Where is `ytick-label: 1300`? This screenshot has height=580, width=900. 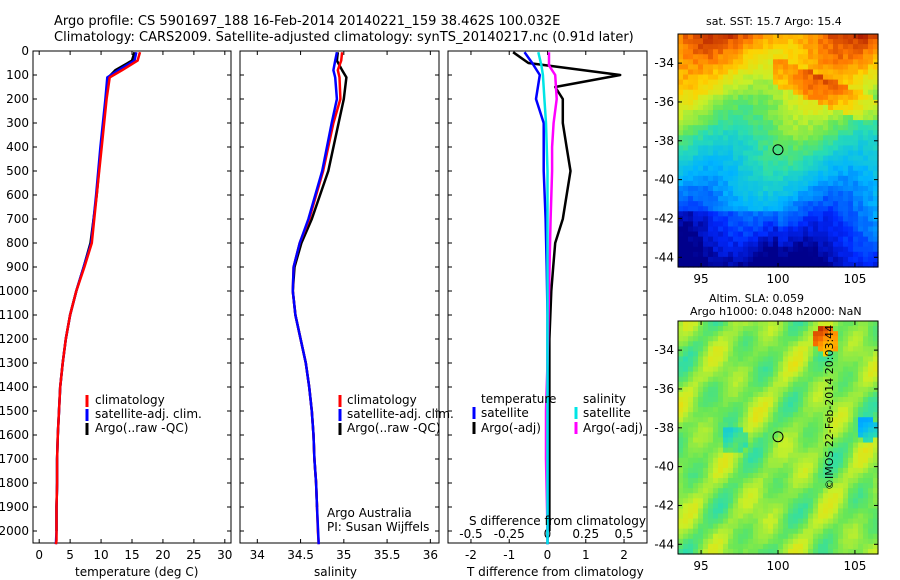
ytick-label: 1300 is located at coordinates (14, 363).